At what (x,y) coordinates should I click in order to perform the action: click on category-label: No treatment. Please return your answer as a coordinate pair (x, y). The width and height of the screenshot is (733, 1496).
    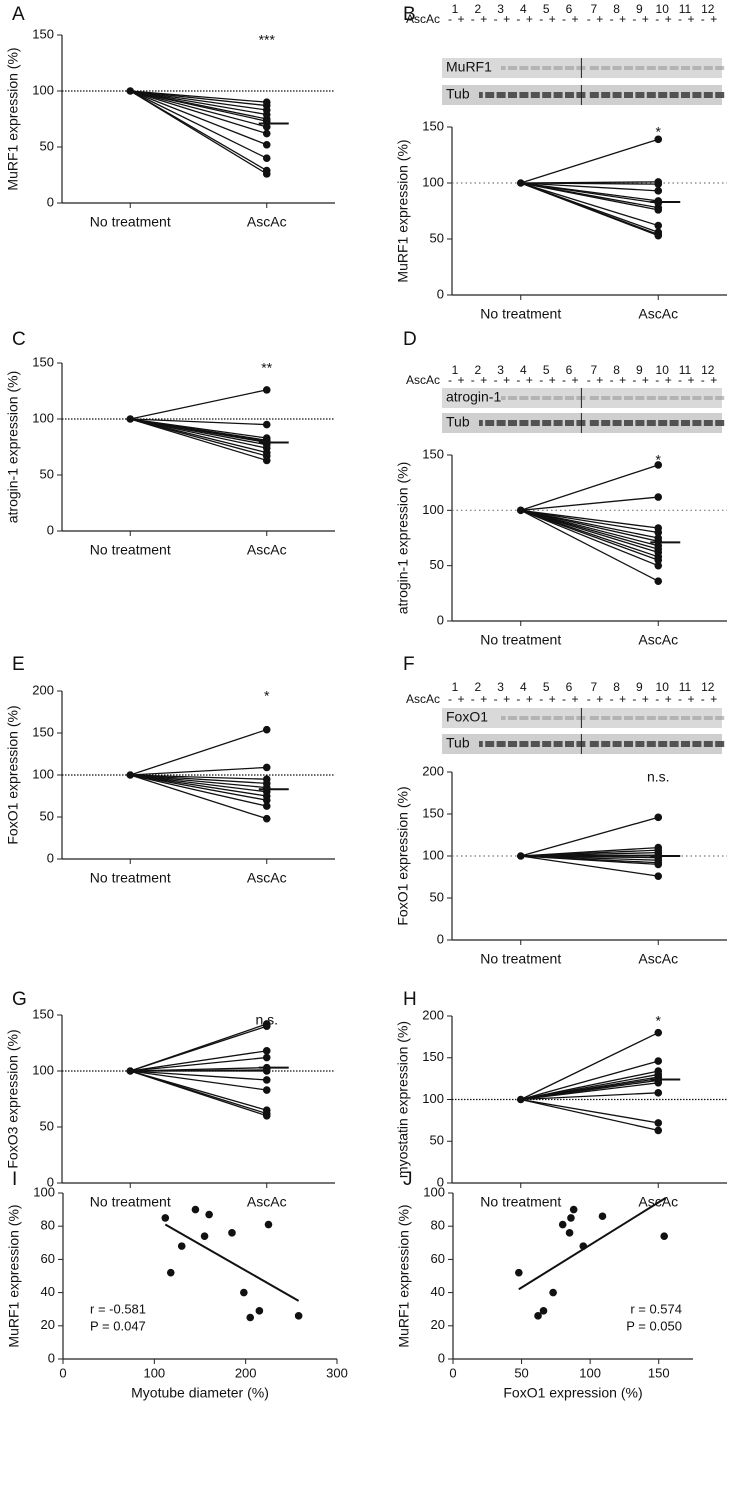
    Looking at the image, I should click on (520, 1202).